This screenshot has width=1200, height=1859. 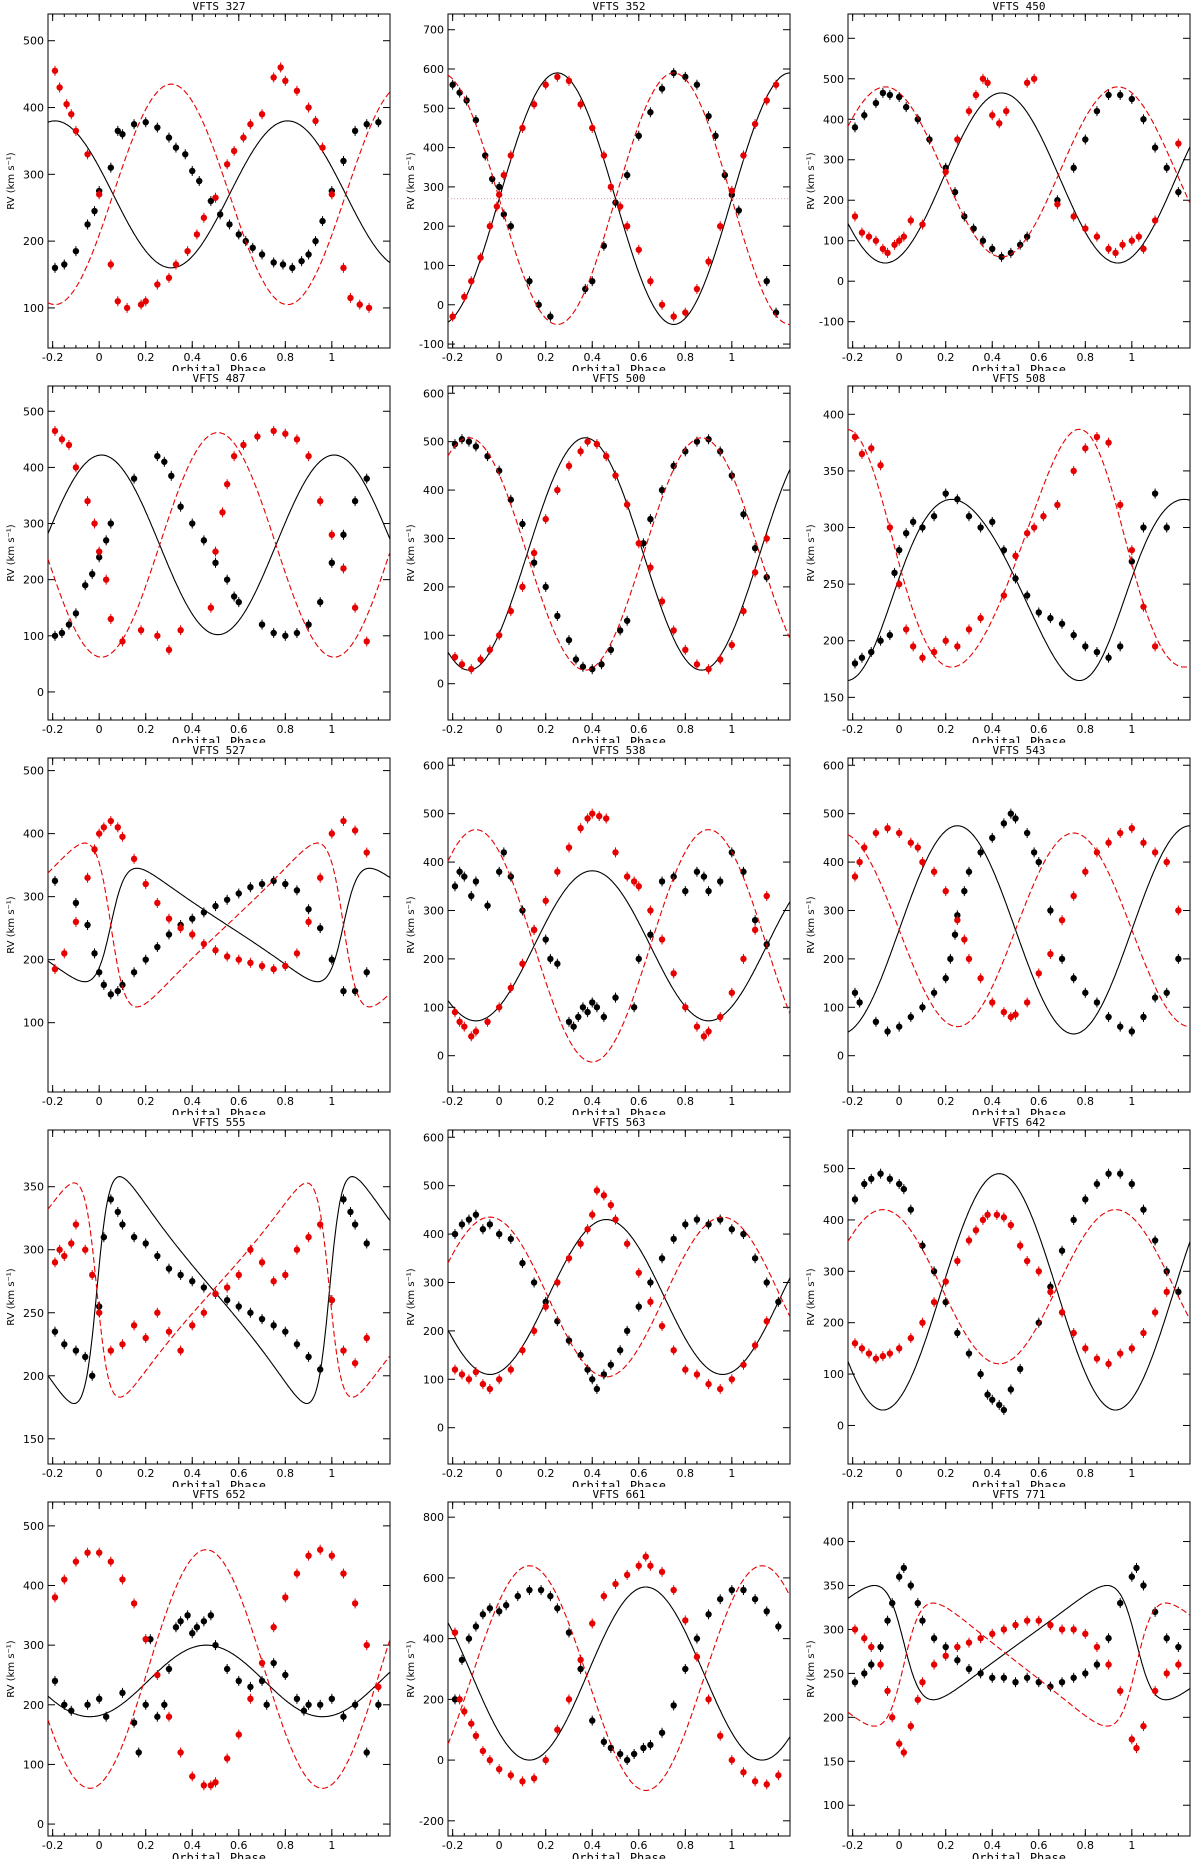 I want to click on x-tick-label: 0.8, so click(x=686, y=1473).